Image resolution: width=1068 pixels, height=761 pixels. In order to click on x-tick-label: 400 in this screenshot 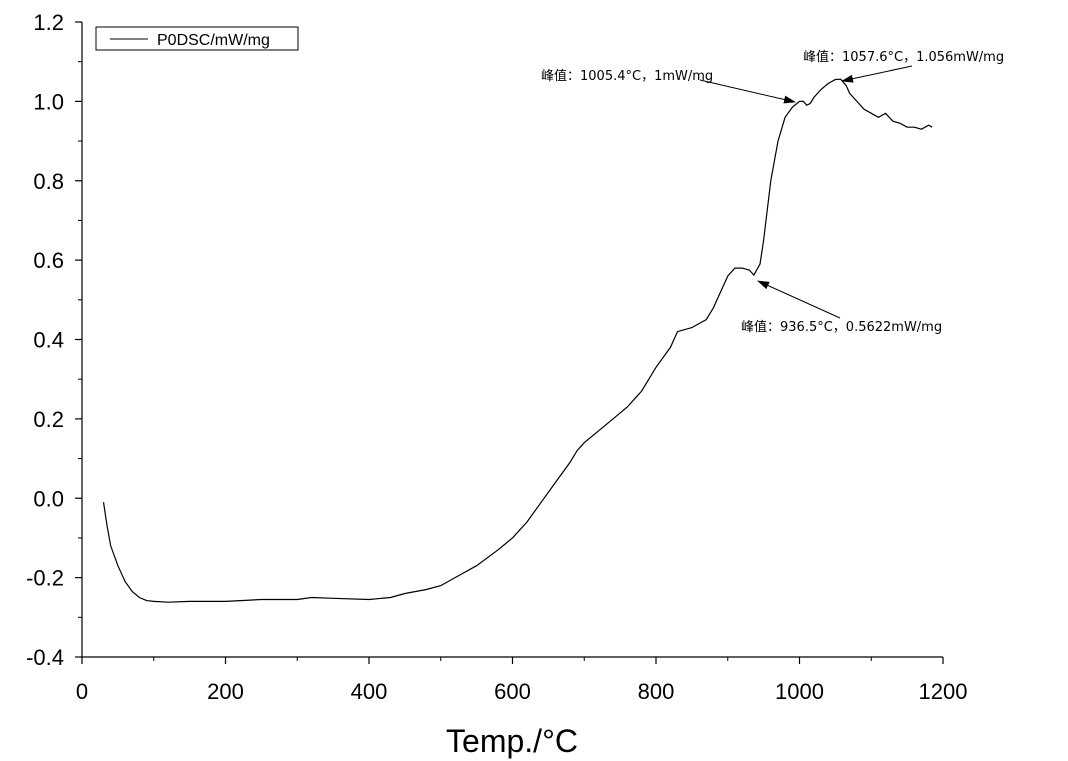, I will do `click(369, 691)`.